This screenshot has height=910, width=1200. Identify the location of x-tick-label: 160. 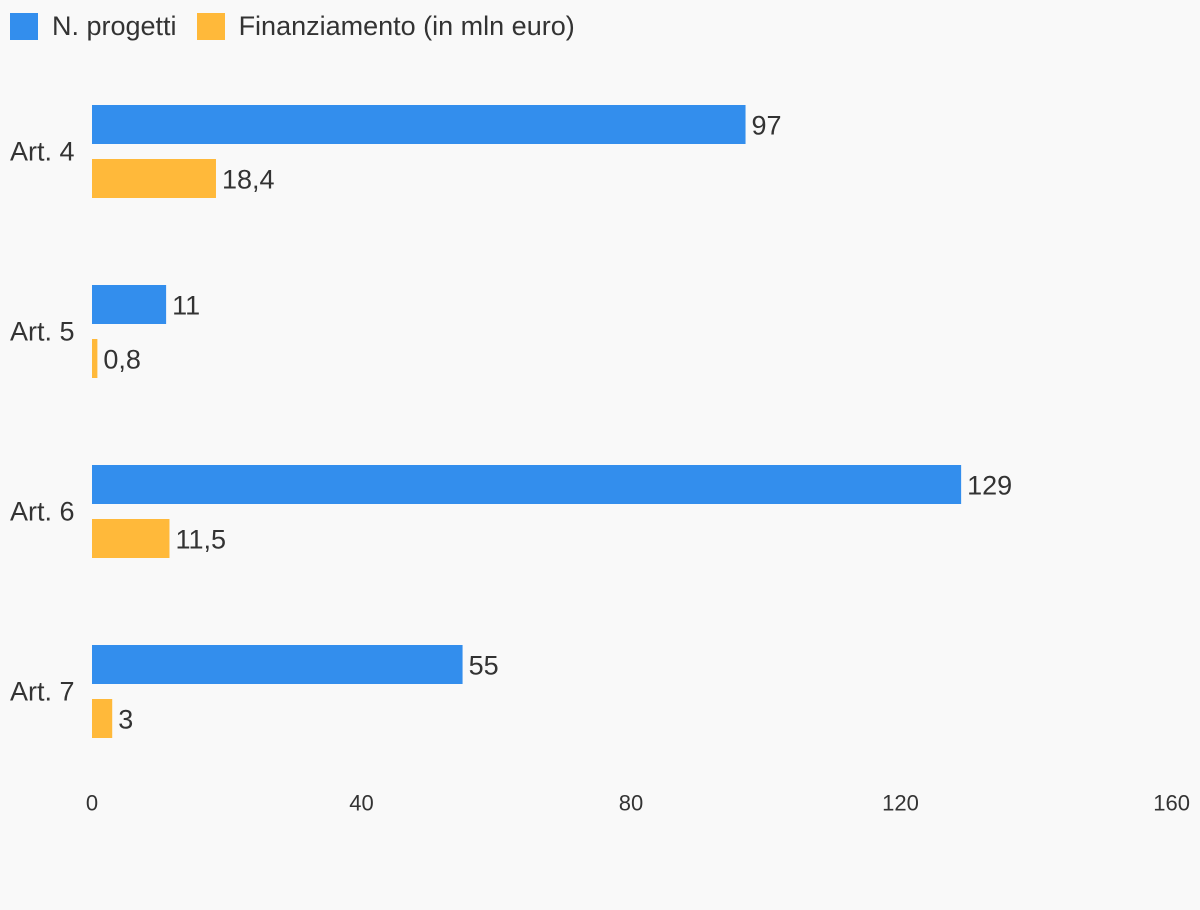
(1171, 803).